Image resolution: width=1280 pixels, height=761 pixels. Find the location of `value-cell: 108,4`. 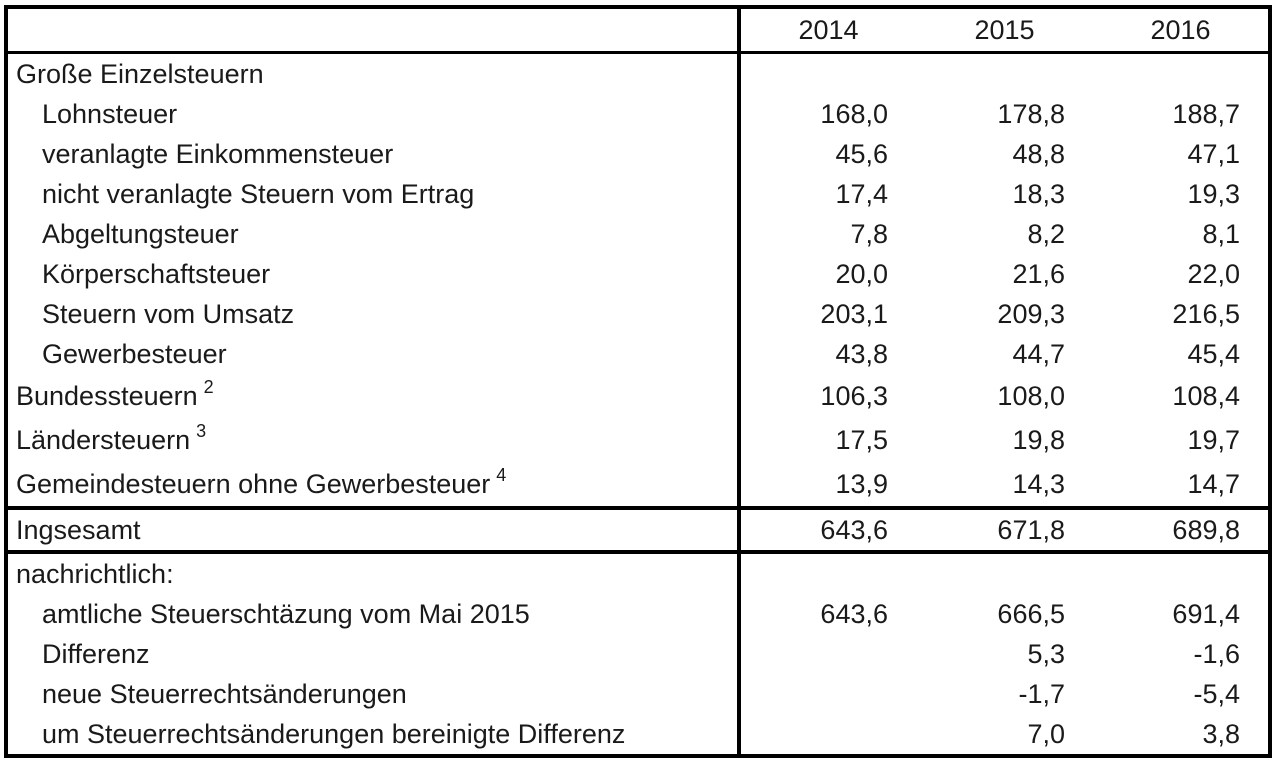

value-cell: 108,4 is located at coordinates (1206, 395).